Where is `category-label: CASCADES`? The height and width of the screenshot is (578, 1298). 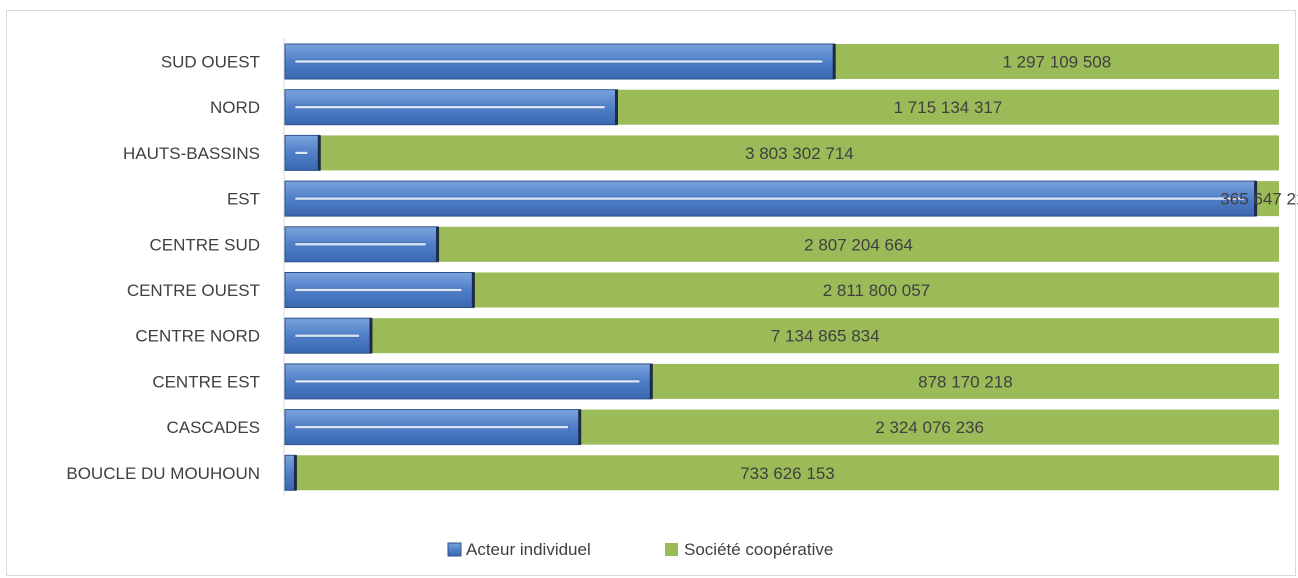 category-label: CASCADES is located at coordinates (213, 427).